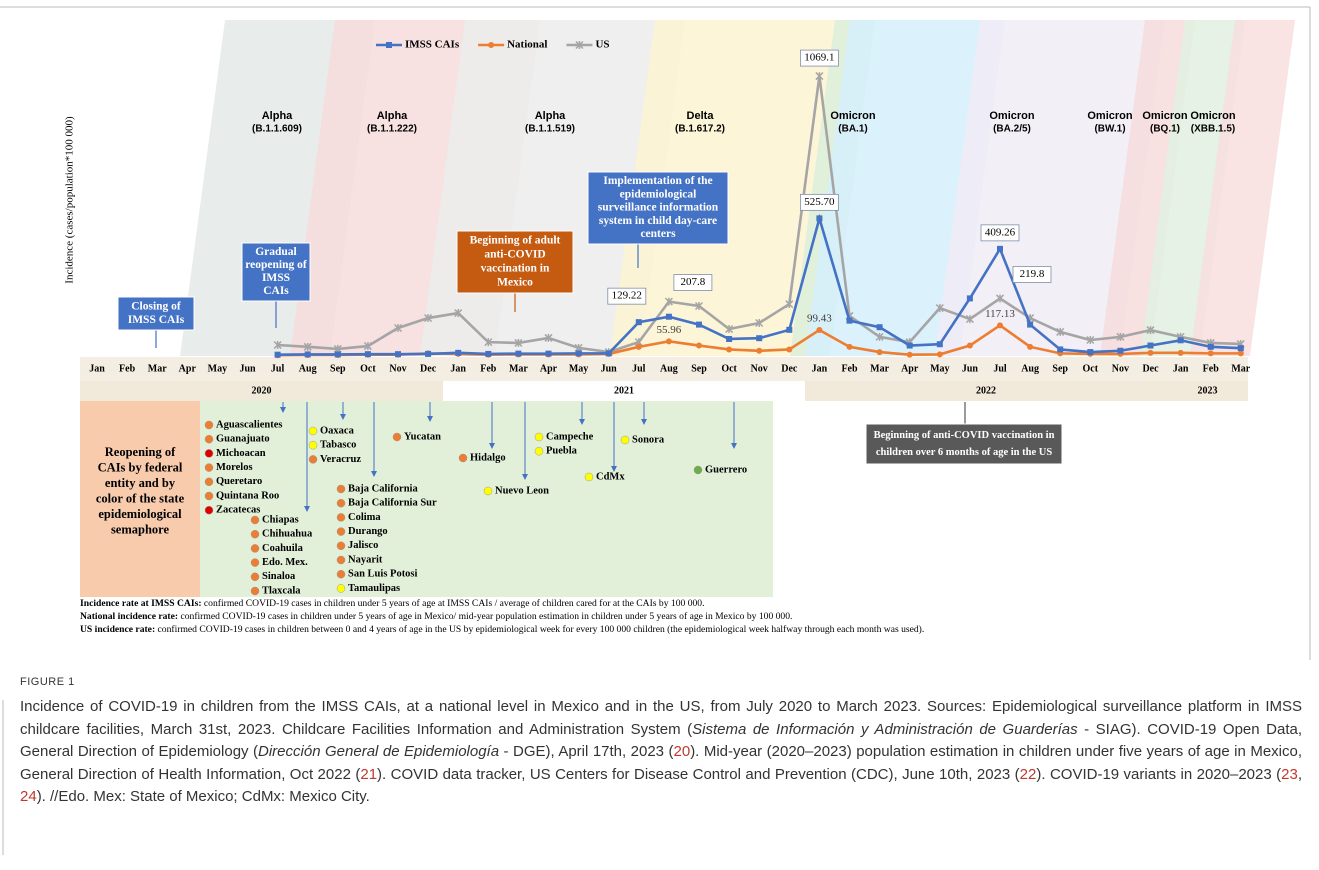 This screenshot has height=870, width=1319. What do you see at coordinates (141, 603) in the screenshot?
I see `footnote-label: Incidence rate at IMSS CAIs:` at bounding box center [141, 603].